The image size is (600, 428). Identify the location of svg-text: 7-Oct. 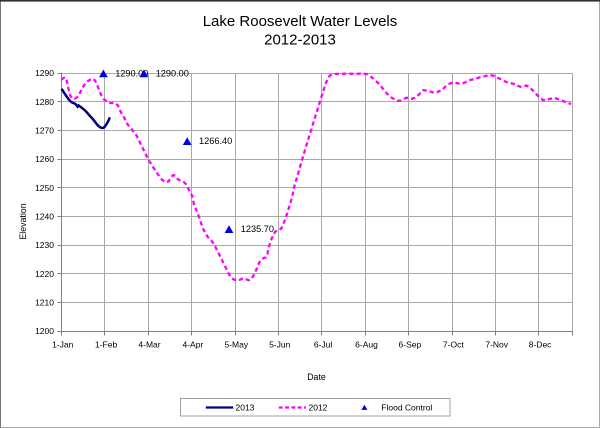
(453, 345).